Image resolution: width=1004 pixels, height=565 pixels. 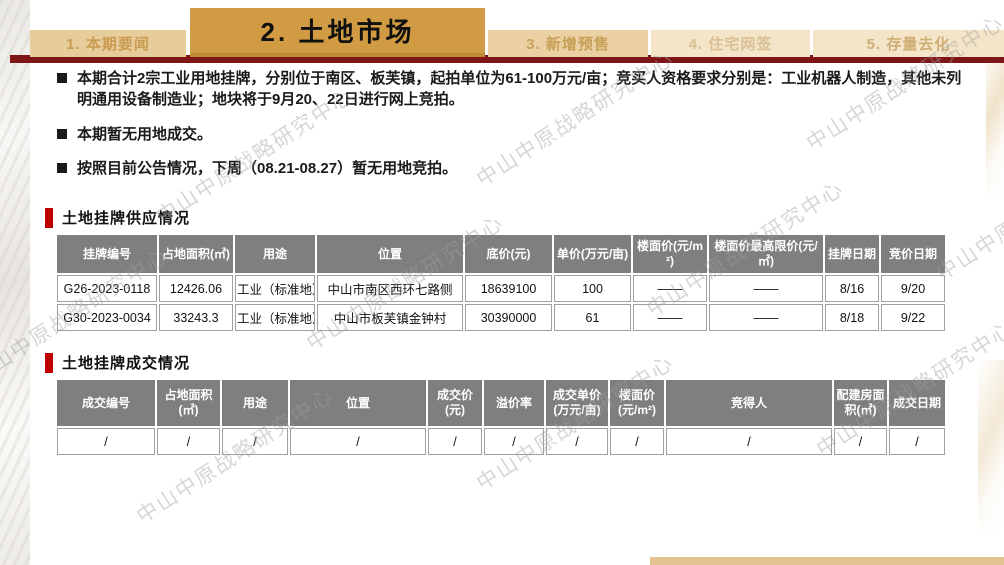 I want to click on column-header: 挂牌日期, so click(x=852, y=254).